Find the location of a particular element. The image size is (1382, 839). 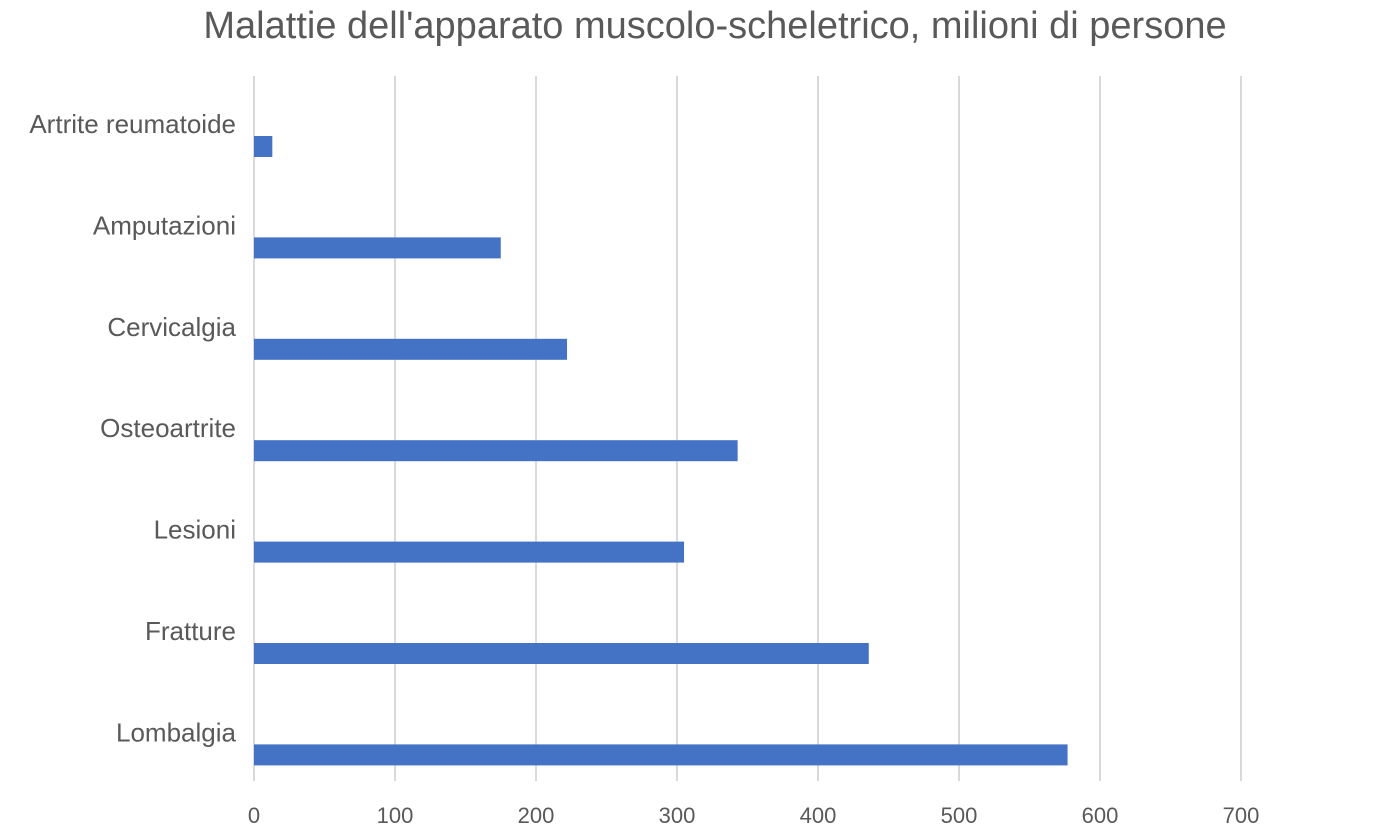

category-label: Lombalgia is located at coordinates (176, 732).